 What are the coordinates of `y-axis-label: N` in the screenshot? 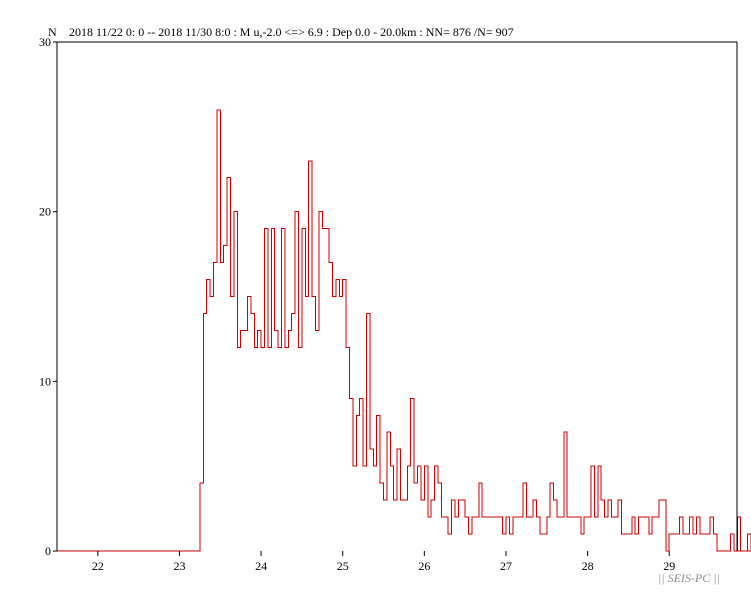 It's located at (52, 32).